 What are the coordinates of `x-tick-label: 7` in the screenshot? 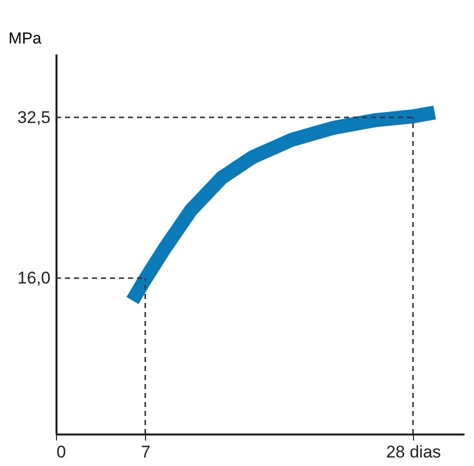 It's located at (145, 452).